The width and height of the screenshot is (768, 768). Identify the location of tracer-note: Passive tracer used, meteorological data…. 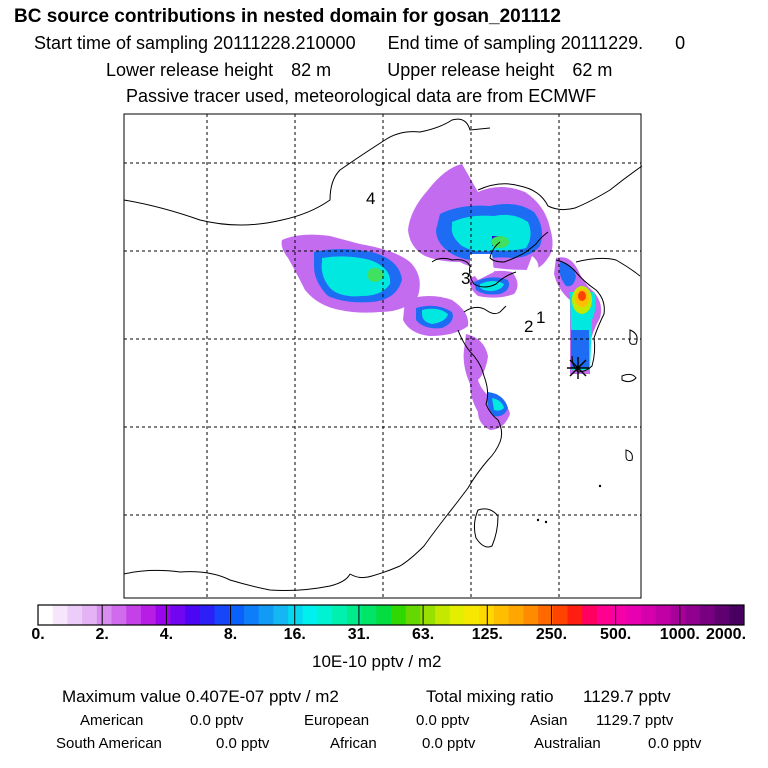
(361, 96).